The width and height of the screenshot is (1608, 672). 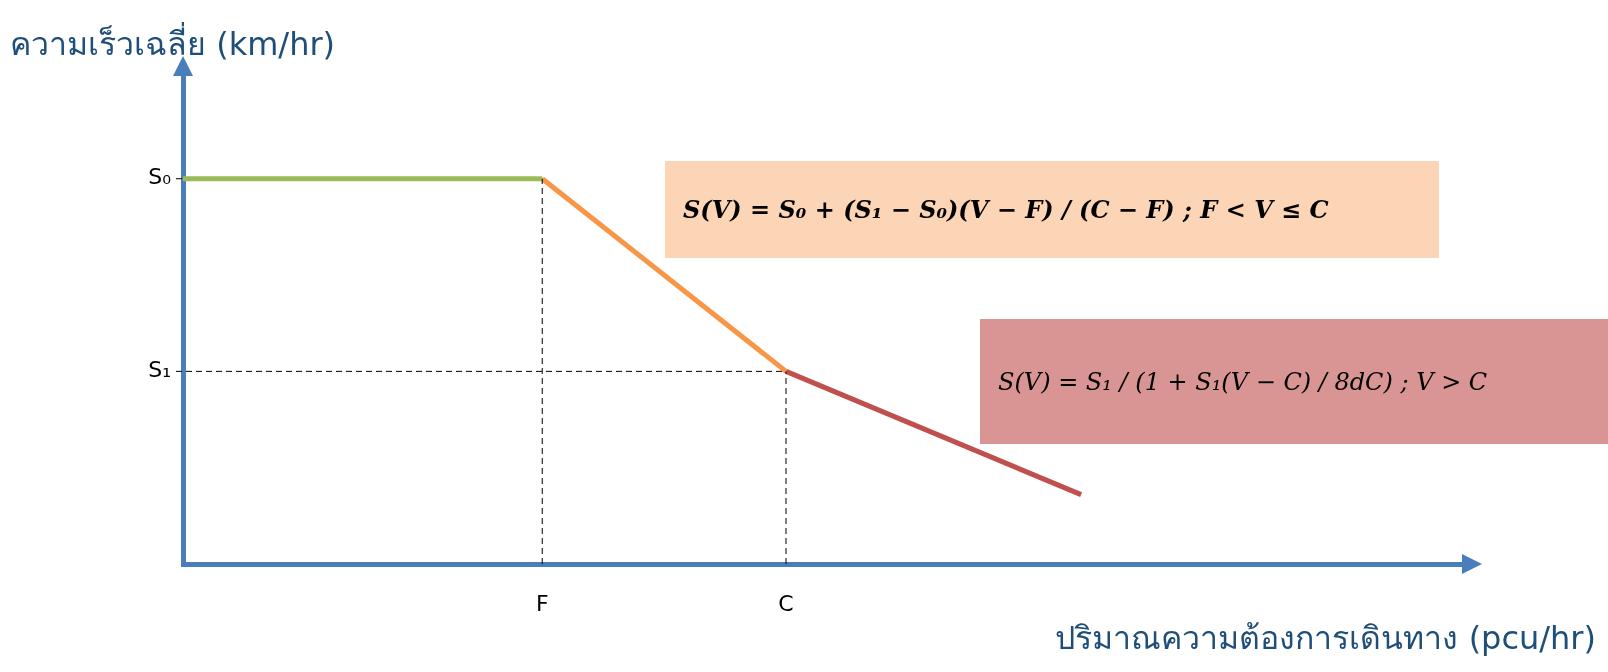 What do you see at coordinates (160, 177) in the screenshot?
I see `ref-line-label: S₀` at bounding box center [160, 177].